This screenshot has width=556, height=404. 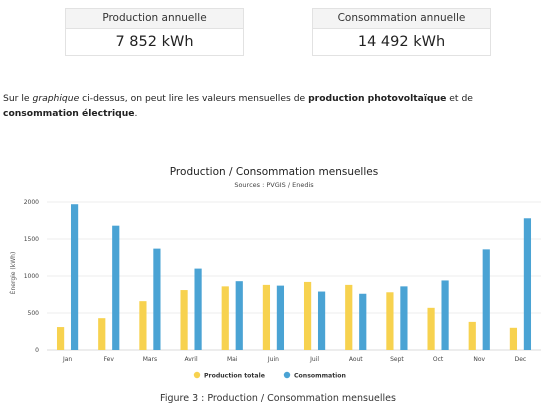 I want to click on x-tick-label: Sept, so click(x=397, y=359).